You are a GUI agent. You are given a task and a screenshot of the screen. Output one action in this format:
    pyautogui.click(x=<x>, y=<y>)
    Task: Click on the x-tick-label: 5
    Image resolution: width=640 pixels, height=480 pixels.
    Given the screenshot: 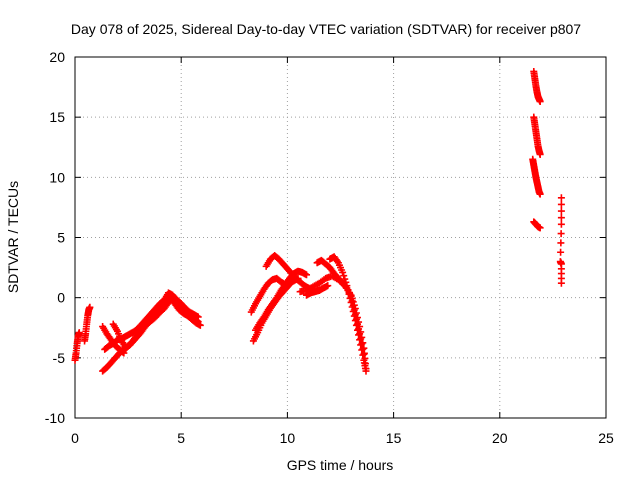 What is the action you would take?
    pyautogui.click(x=181, y=438)
    